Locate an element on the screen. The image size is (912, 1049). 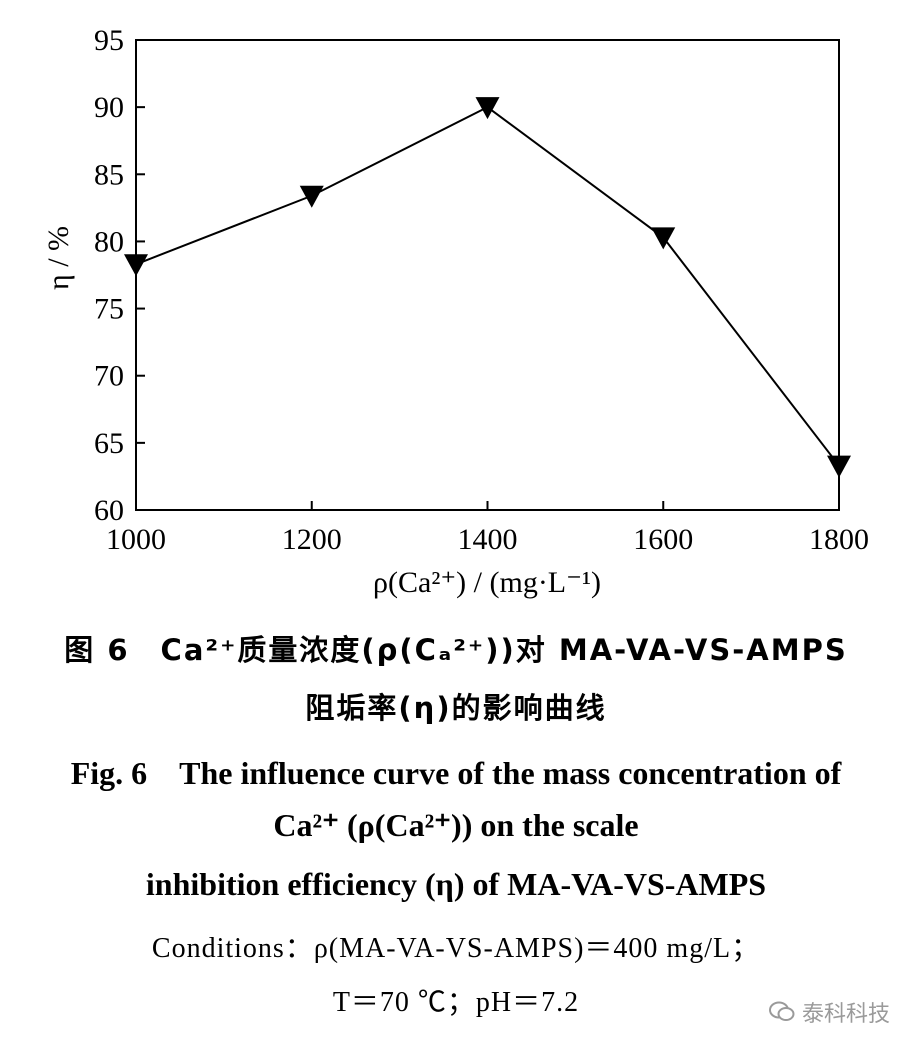
x-tick-label: 1600 is located at coordinates (663, 539).